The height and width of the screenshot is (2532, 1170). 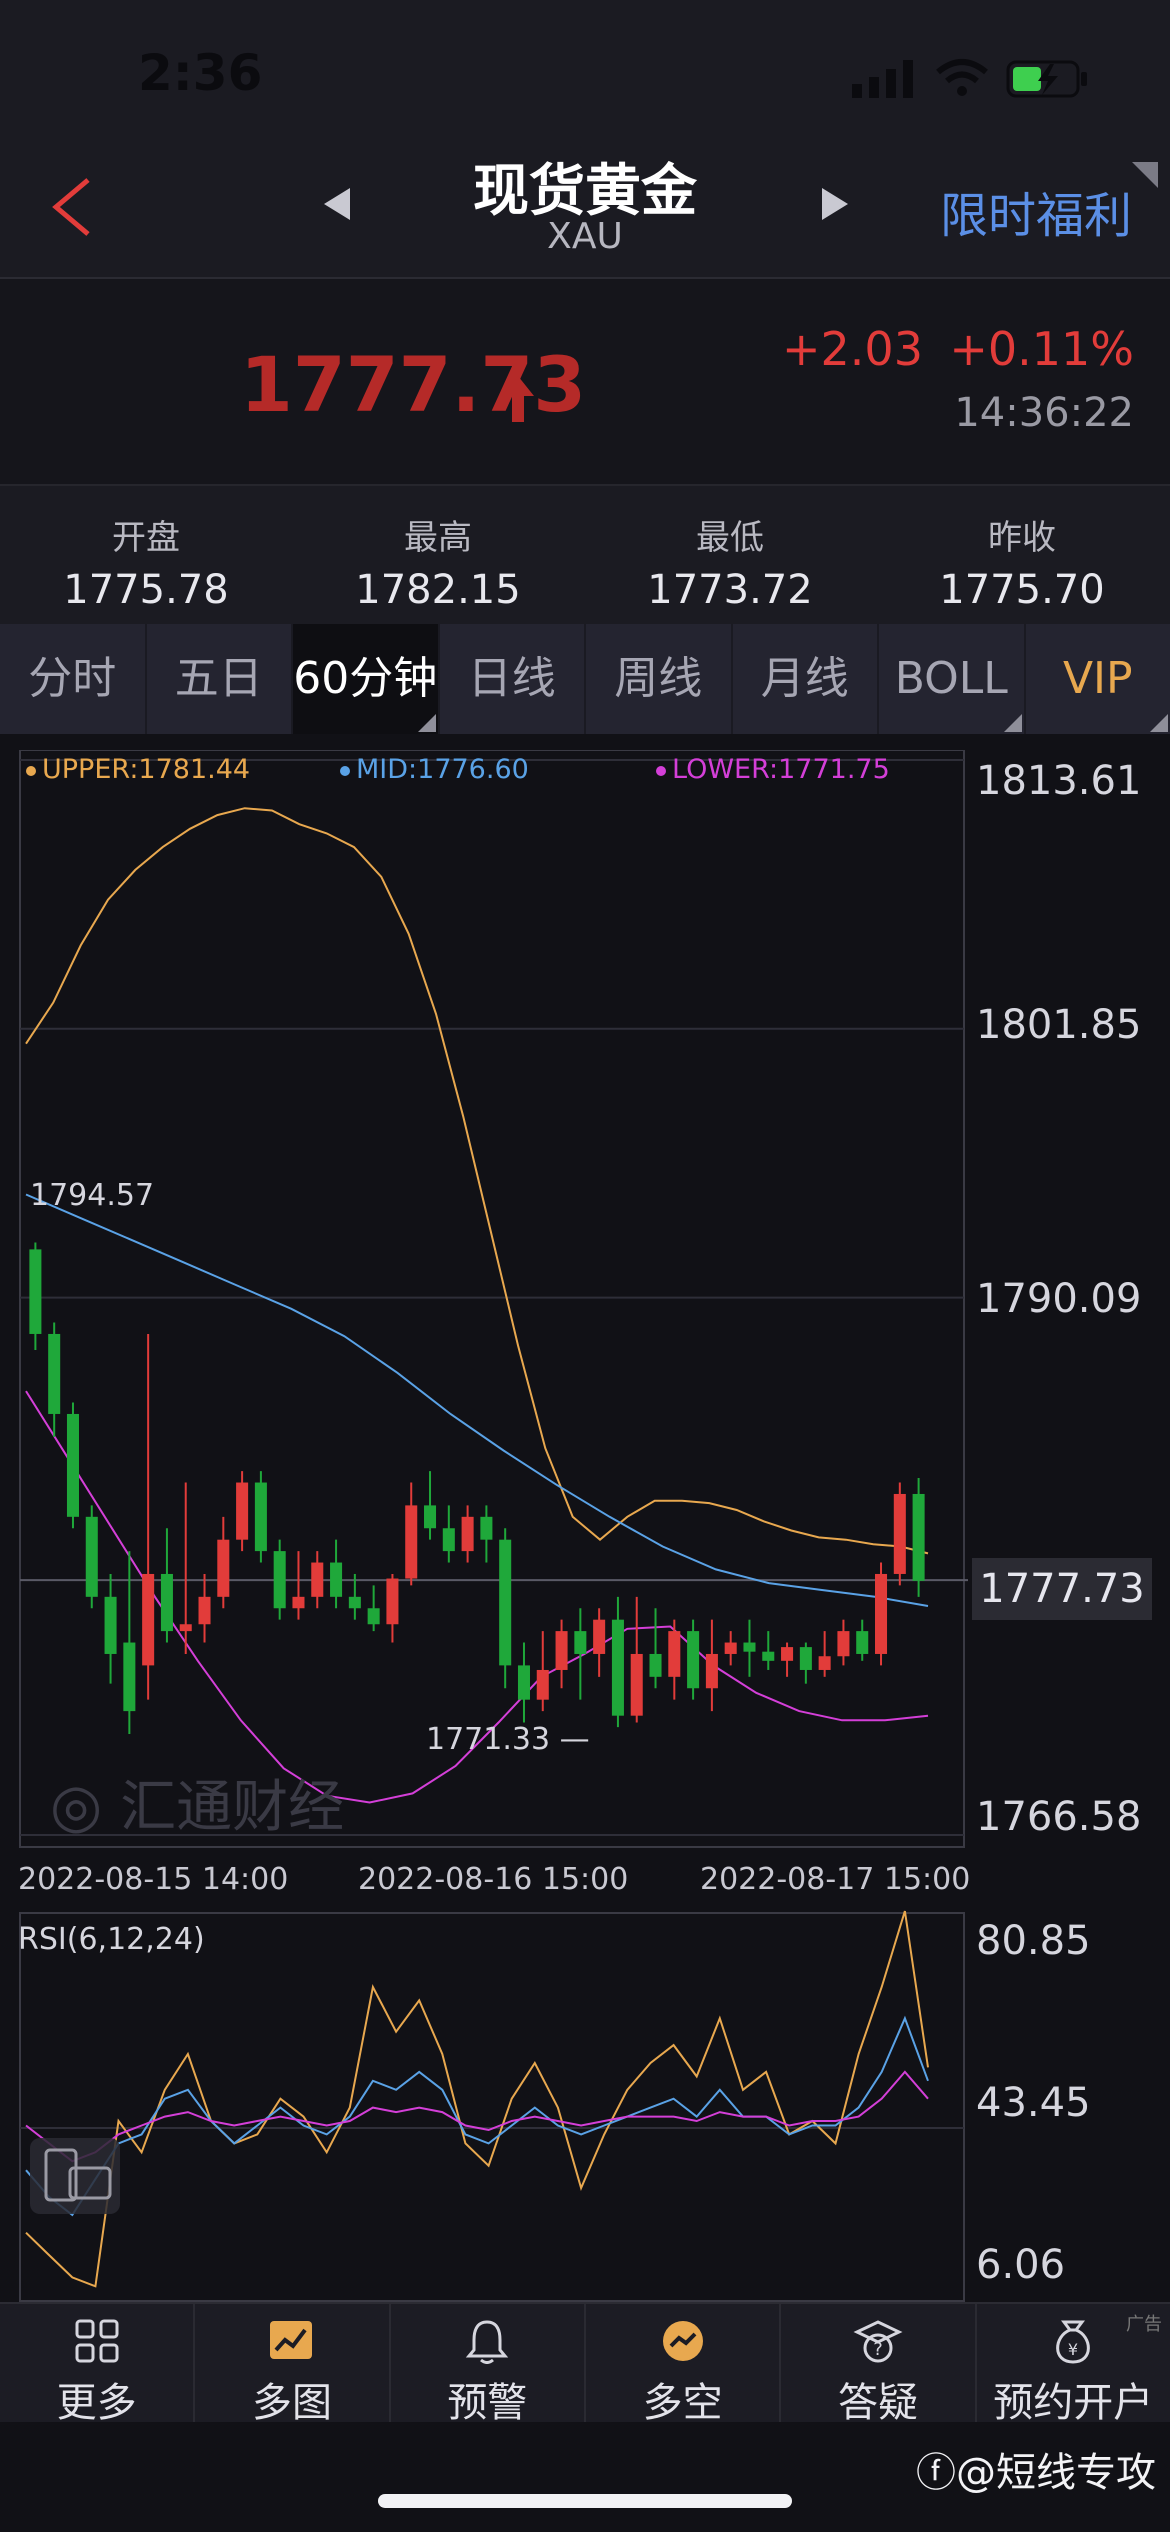 I want to click on stat-open: 开盘 1775.78, so click(x=146, y=565).